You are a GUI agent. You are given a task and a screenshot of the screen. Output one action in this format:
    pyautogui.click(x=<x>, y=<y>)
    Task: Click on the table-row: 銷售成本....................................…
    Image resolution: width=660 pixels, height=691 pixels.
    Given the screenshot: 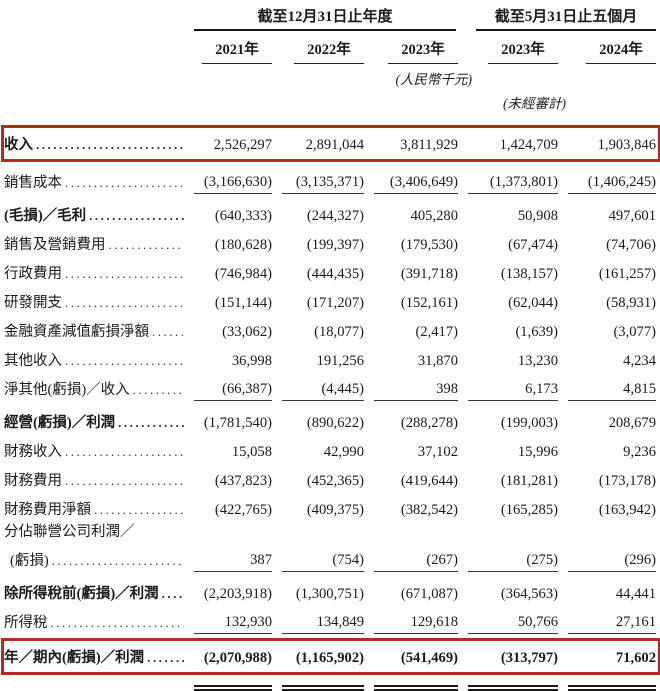 What is the action you would take?
    pyautogui.click(x=331, y=179)
    